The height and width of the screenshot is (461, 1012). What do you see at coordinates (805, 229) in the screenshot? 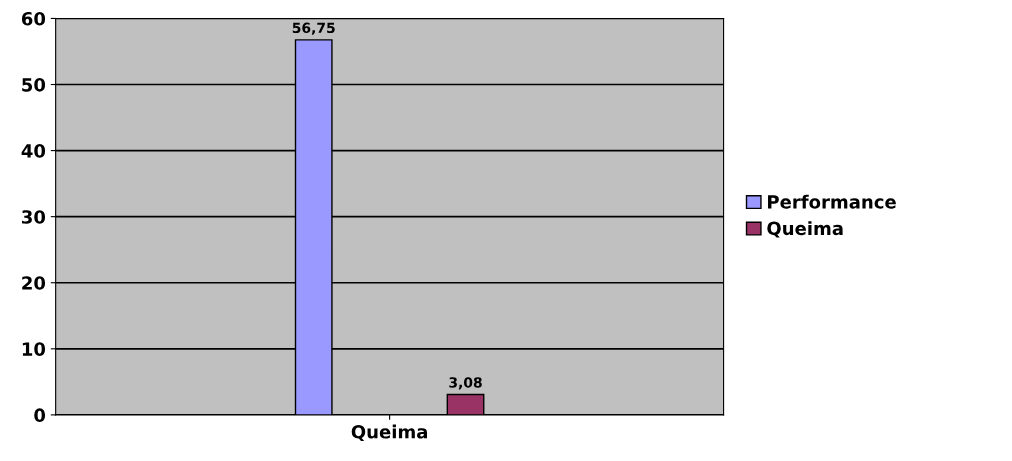
I see `legend-label: Queima` at bounding box center [805, 229].